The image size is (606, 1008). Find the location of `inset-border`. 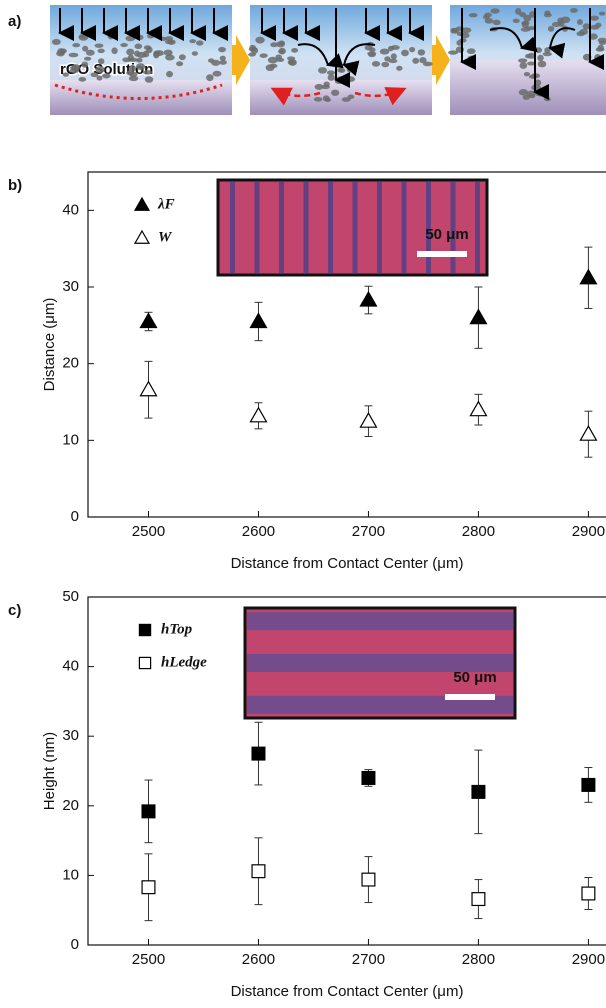

inset-border is located at coordinates (380, 663).